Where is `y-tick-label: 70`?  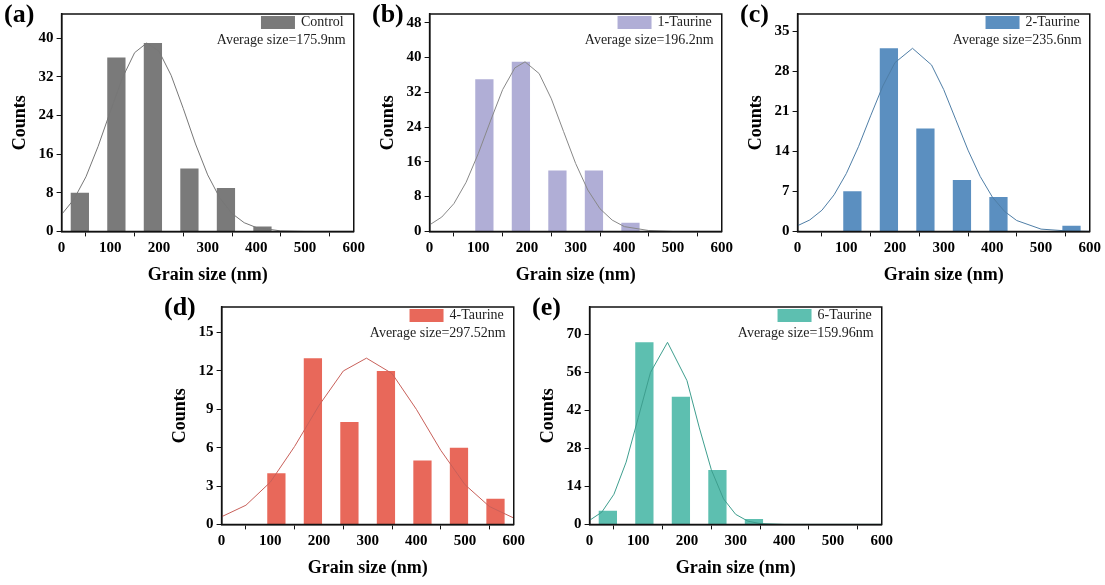 y-tick-label: 70 is located at coordinates (574, 333).